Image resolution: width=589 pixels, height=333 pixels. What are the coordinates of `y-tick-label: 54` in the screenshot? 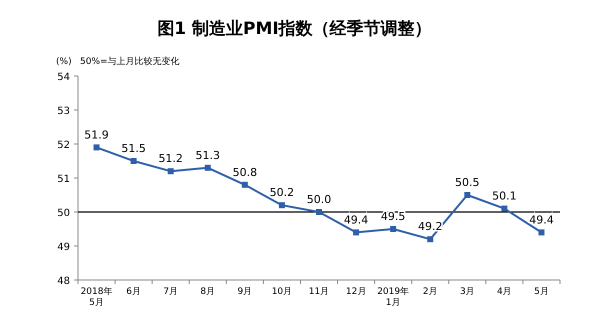 It's located at (63, 77).